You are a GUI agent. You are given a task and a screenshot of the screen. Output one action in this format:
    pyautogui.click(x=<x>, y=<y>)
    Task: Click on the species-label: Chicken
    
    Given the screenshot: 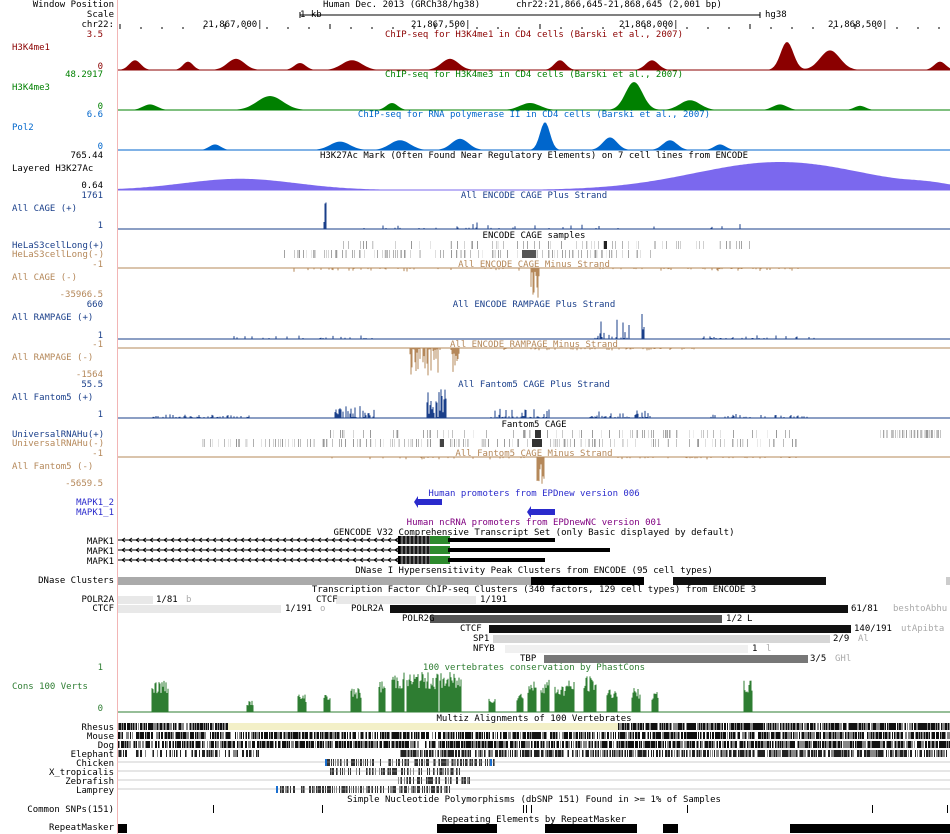 What is the action you would take?
    pyautogui.click(x=95, y=764)
    